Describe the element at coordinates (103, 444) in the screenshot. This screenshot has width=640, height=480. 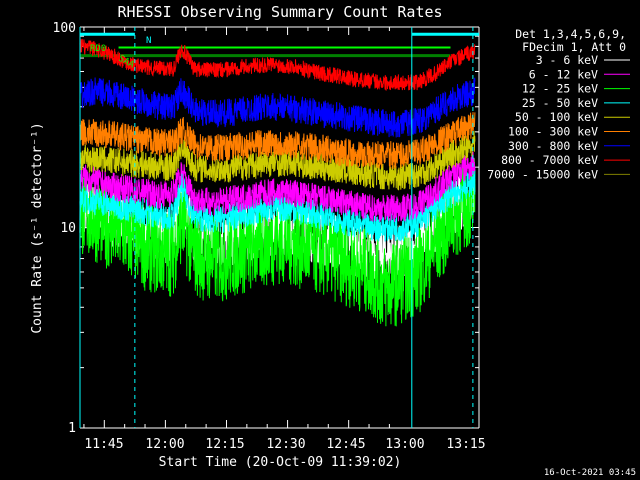
I see `x-tick-label-1145: 11:45` at that location.